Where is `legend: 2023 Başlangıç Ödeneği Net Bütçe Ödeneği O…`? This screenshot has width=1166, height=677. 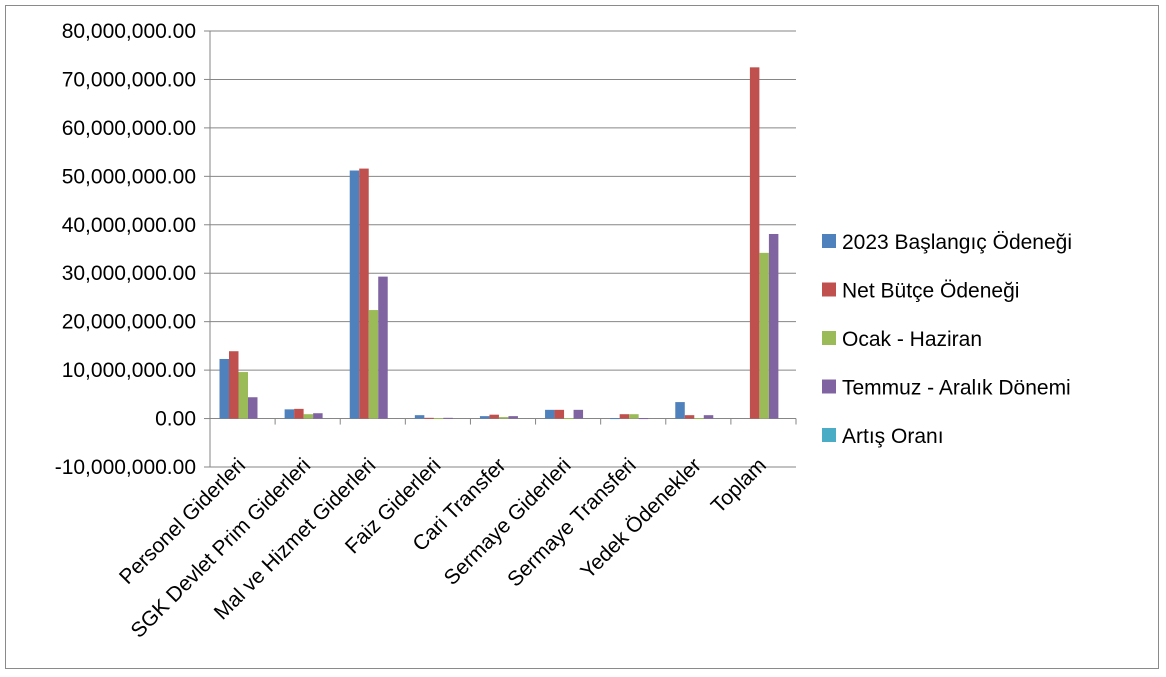 legend: 2023 Başlangıç Ödeneği Net Bütçe Ödeneği O… is located at coordinates (947, 339).